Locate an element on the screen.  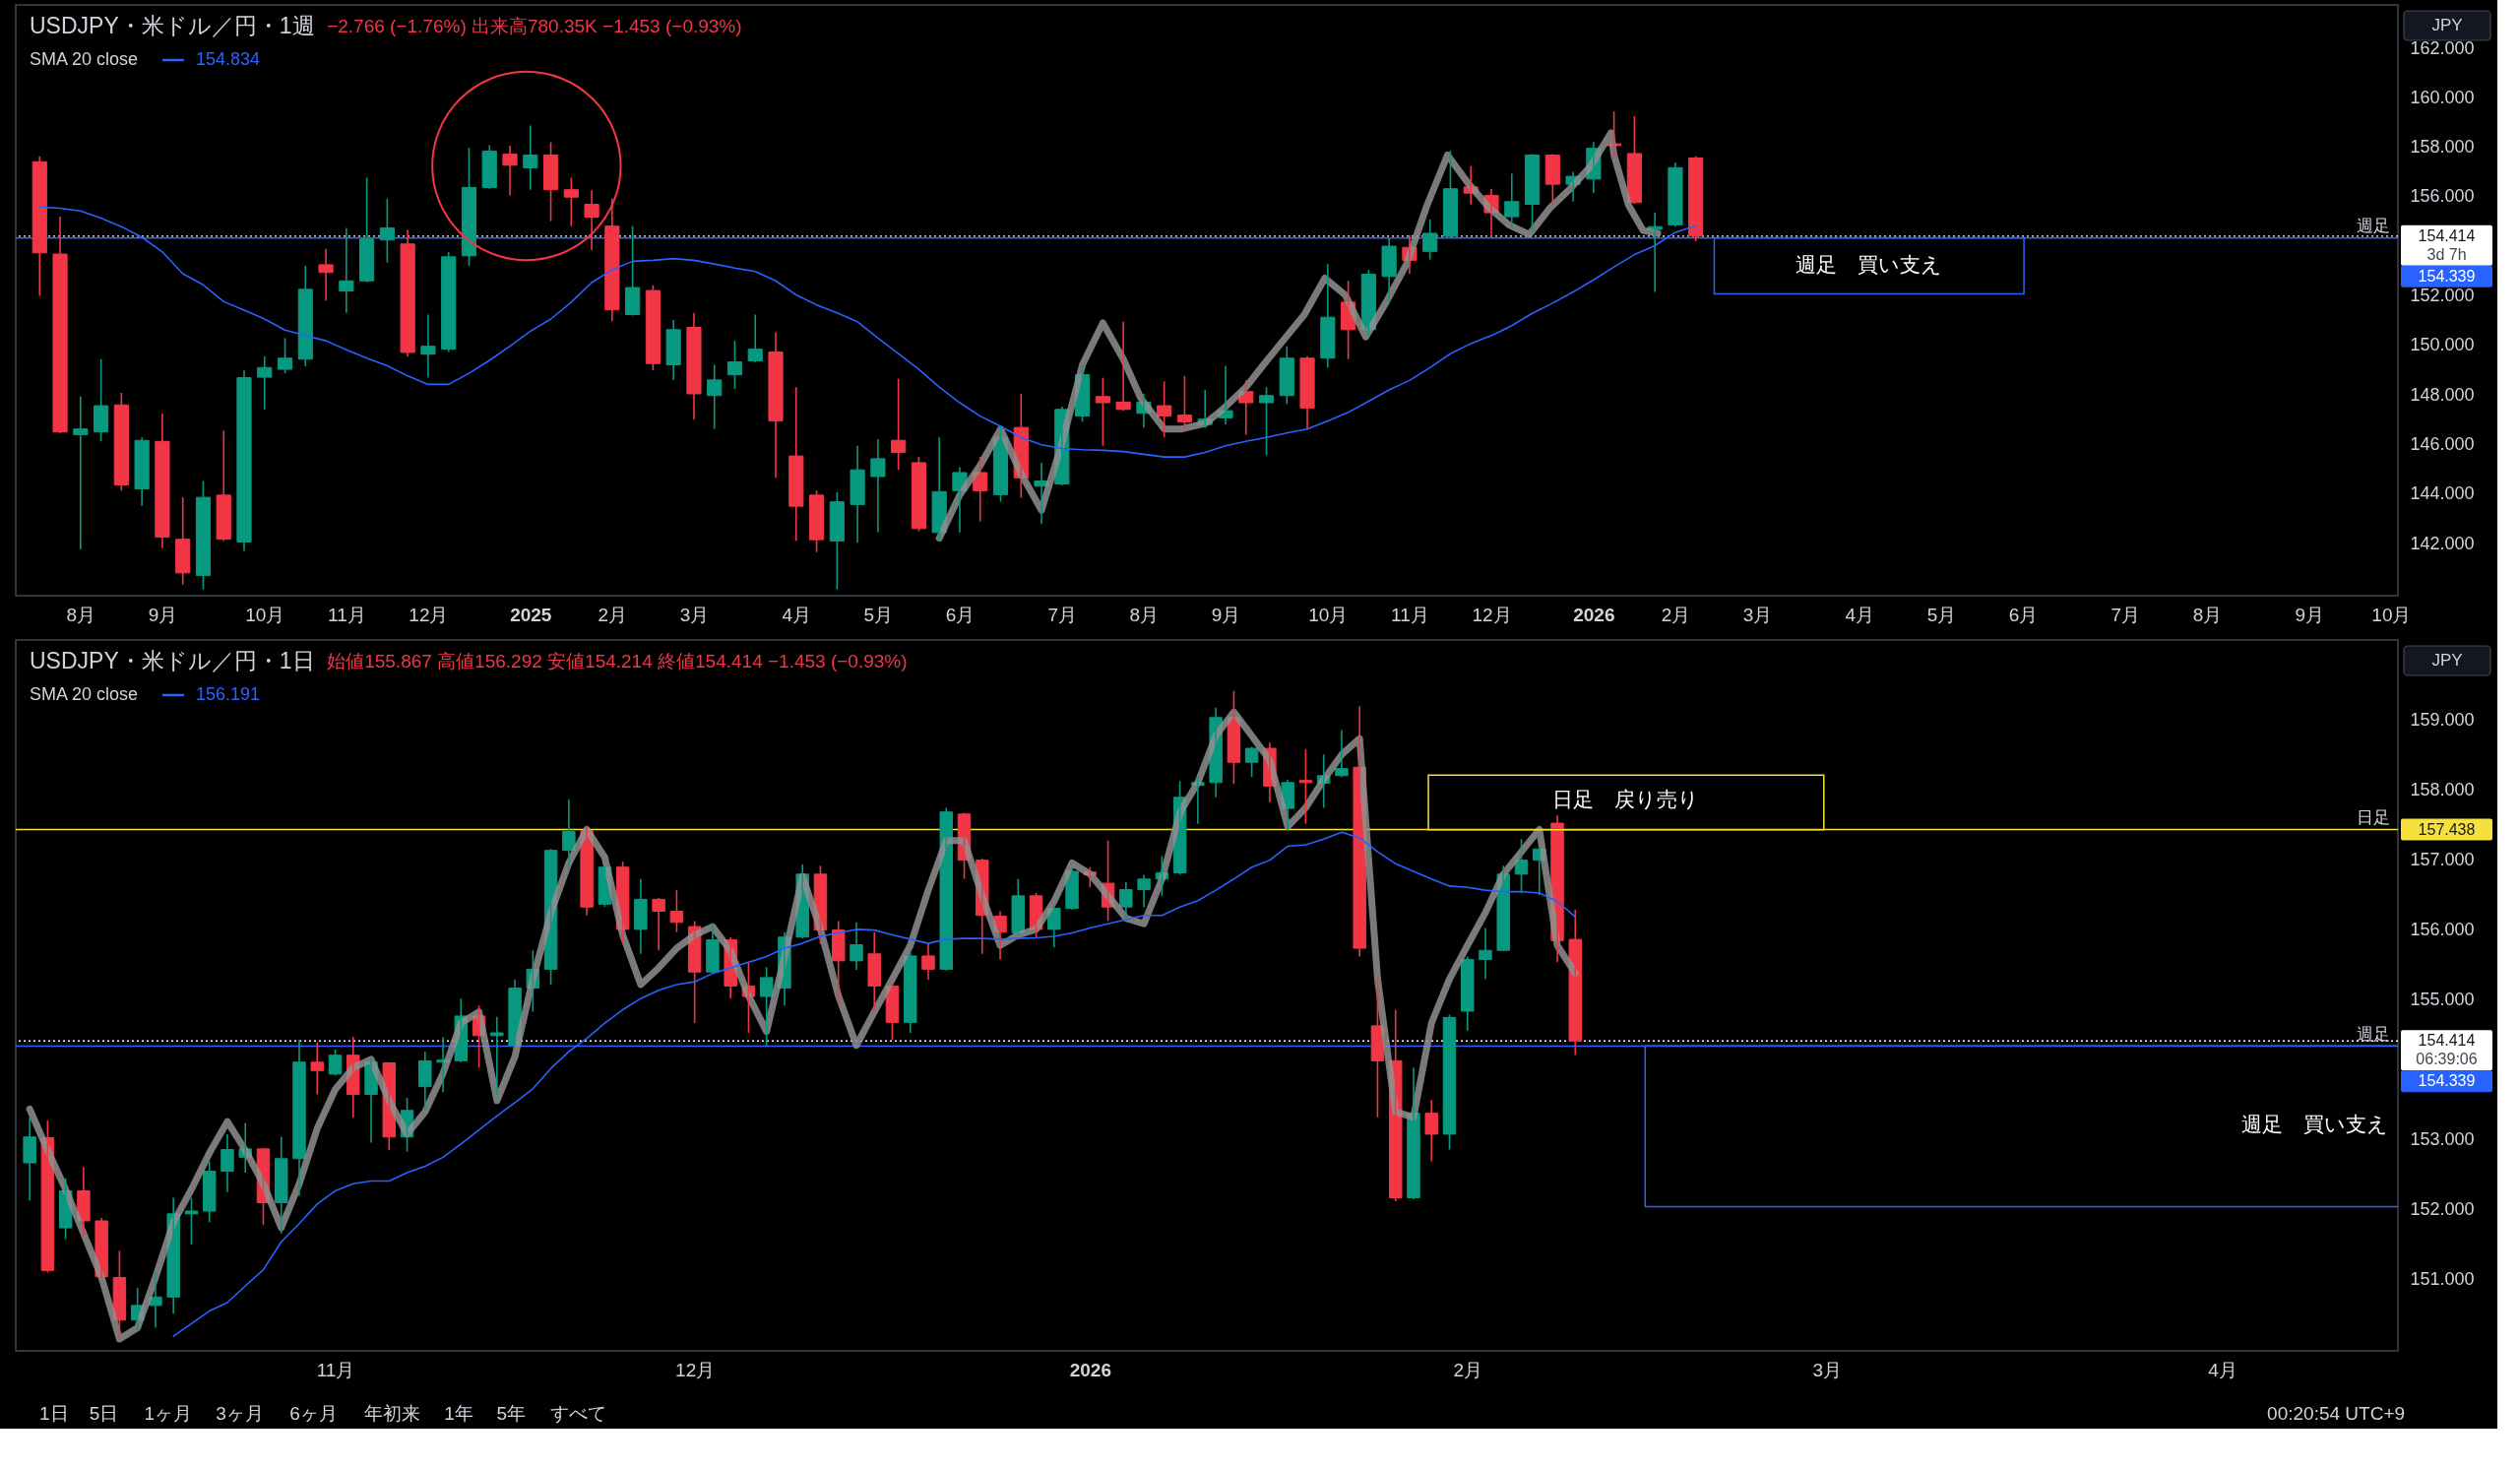
text: 6ヶ月 is located at coordinates (313, 1413).